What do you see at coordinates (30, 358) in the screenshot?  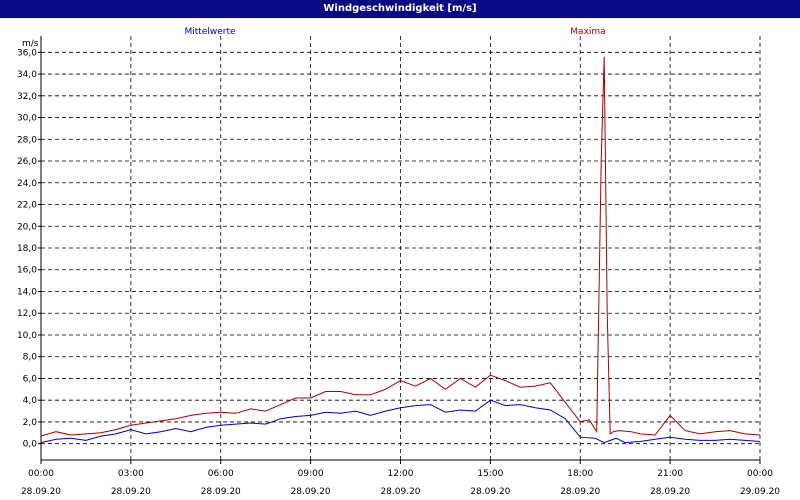 I see `y-tick-label: 8,0` at bounding box center [30, 358].